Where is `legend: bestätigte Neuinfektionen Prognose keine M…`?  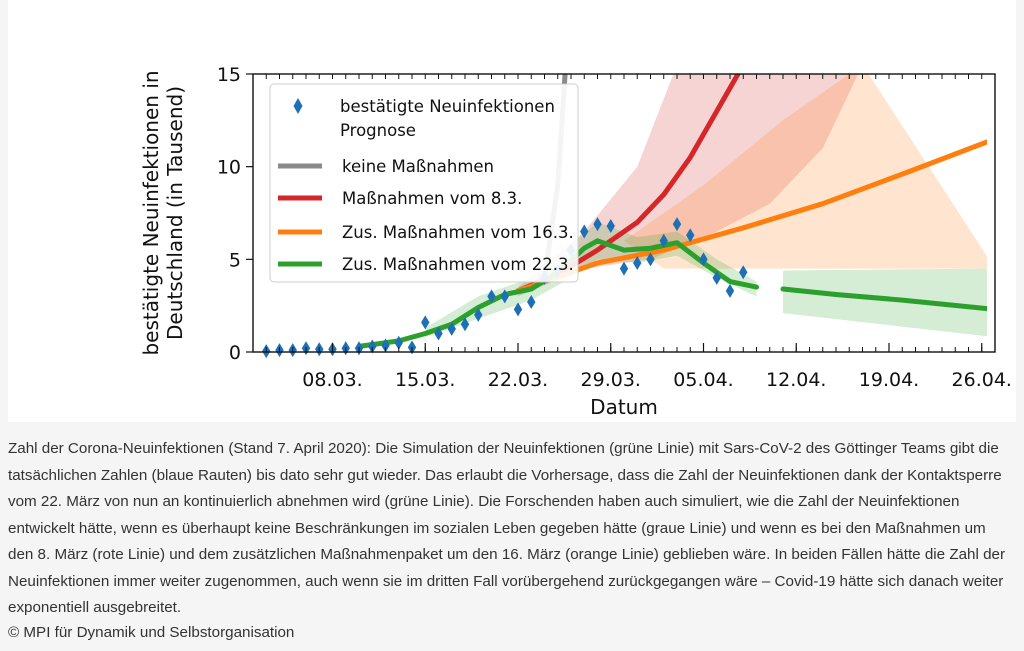
legend: bestätigte Neuinfektionen Prognose keine M… is located at coordinates (424, 183).